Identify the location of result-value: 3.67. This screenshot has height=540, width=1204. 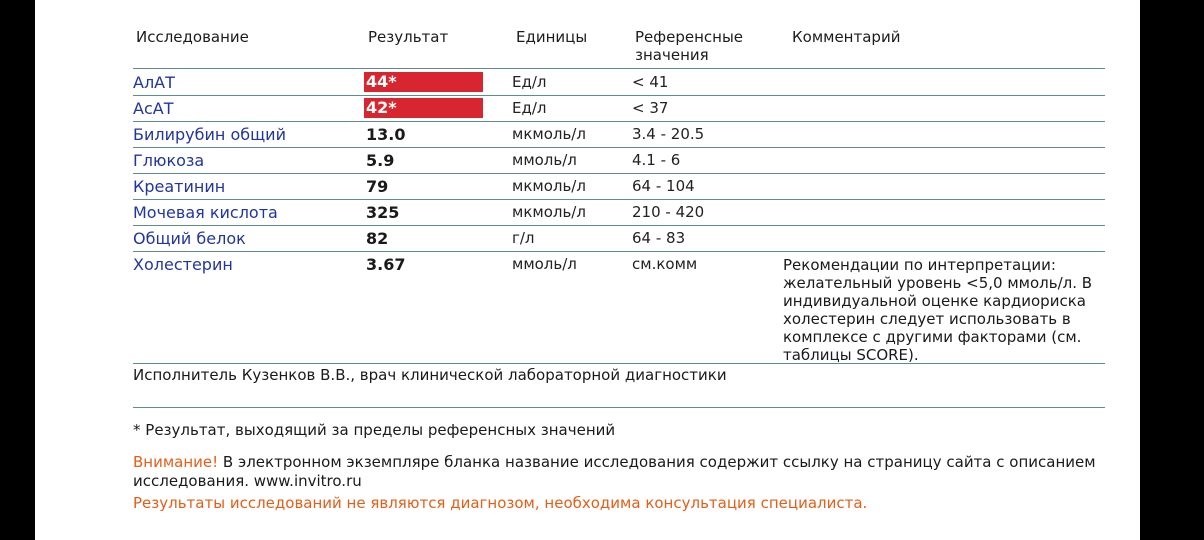
(386, 264).